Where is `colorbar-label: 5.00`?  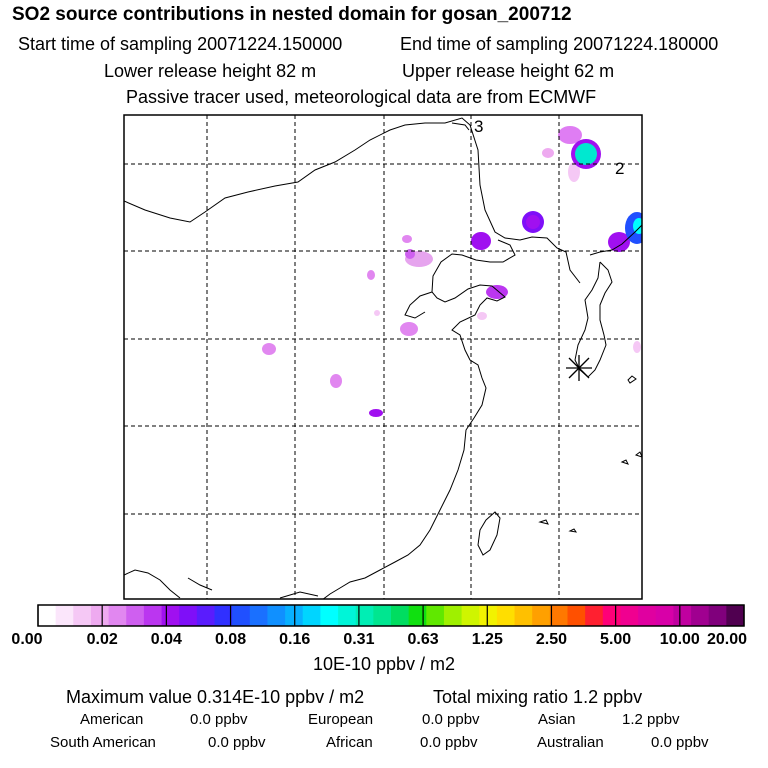 colorbar-label: 5.00 is located at coordinates (616, 639).